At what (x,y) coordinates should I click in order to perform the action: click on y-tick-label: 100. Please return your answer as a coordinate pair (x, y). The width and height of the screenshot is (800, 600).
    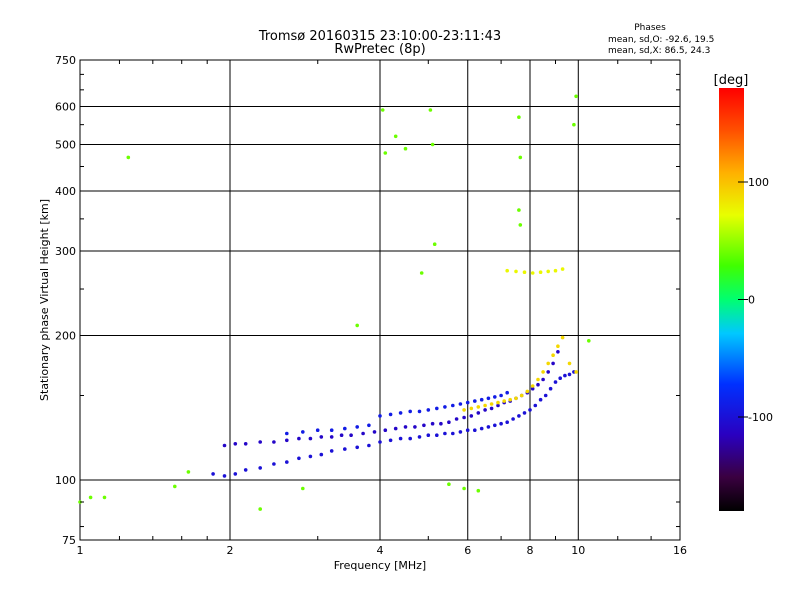
    Looking at the image, I should click on (65, 480).